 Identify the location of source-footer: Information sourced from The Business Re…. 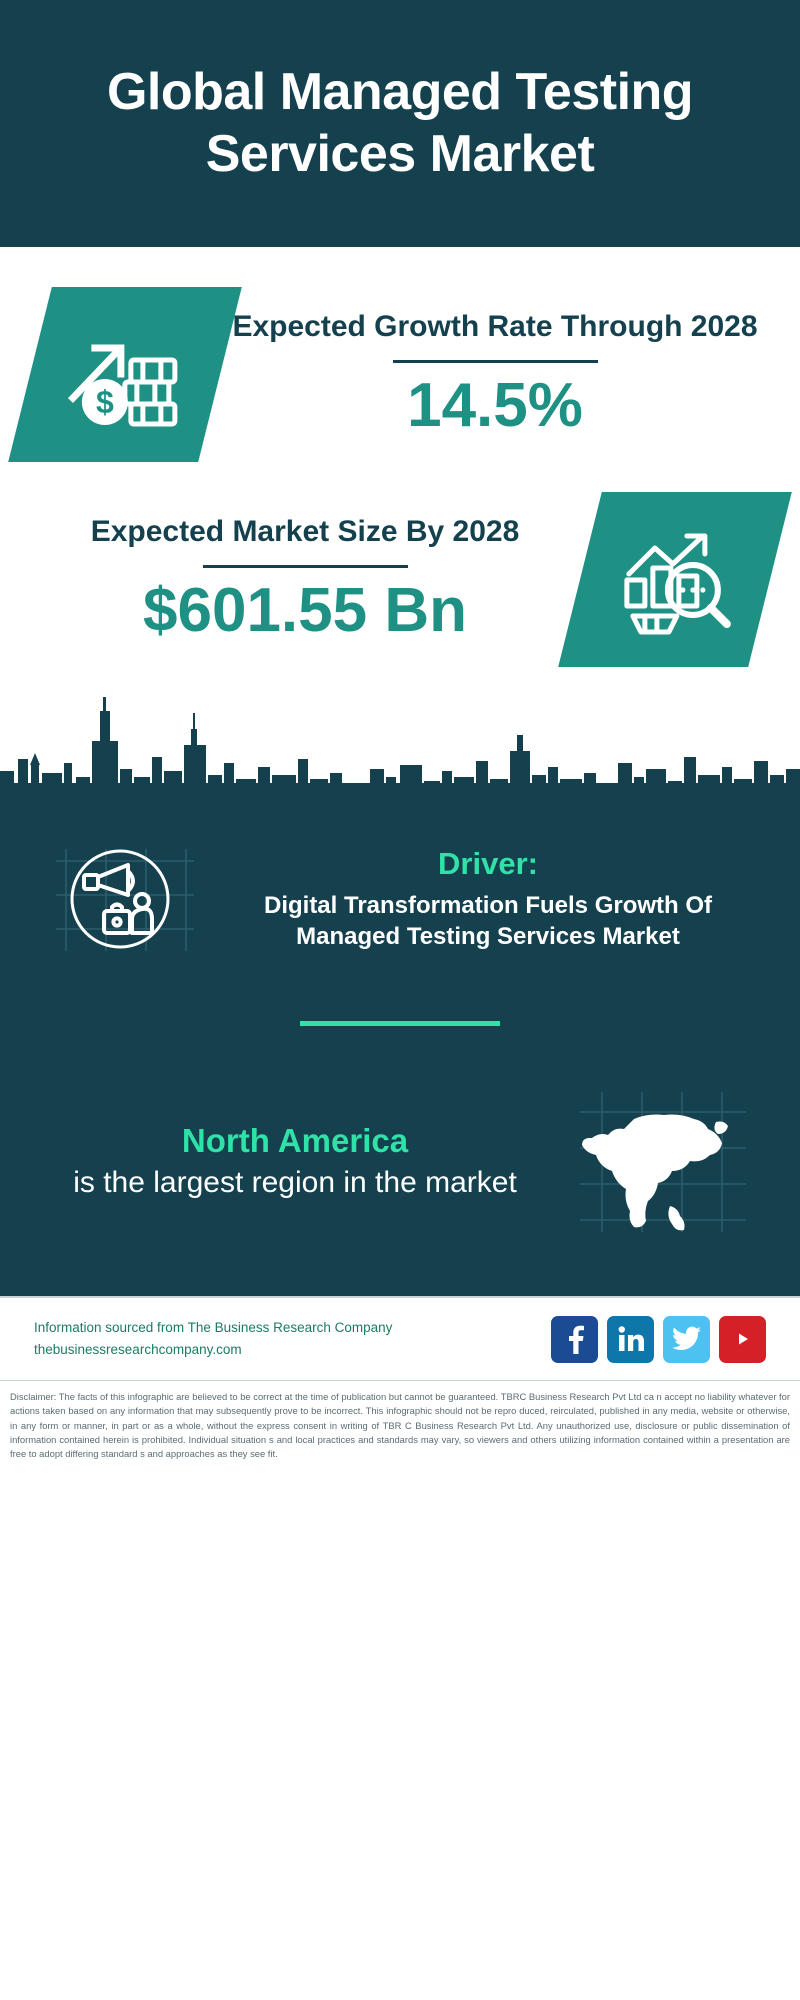
(400, 1338).